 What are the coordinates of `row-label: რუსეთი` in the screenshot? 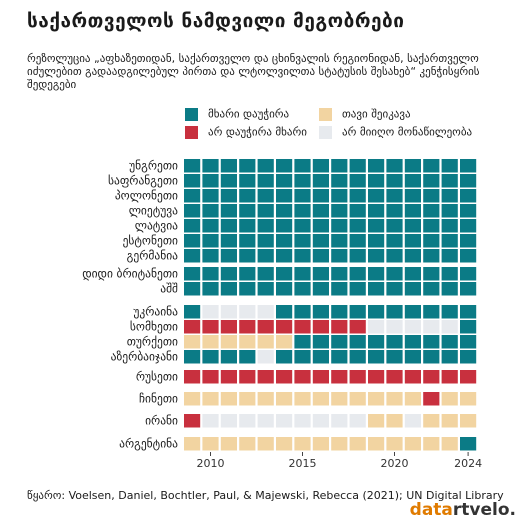 It's located at (157, 377).